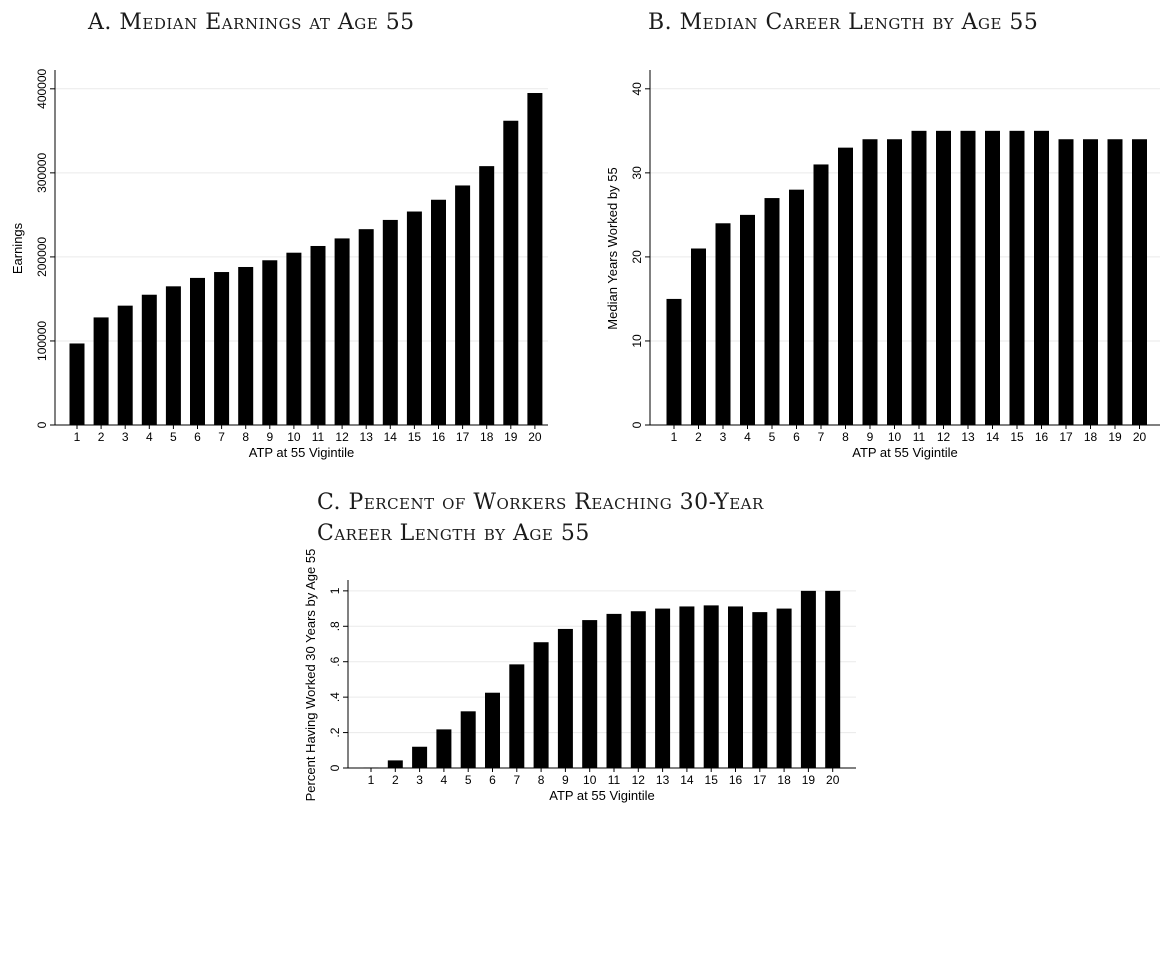 The height and width of the screenshot is (976, 1162). Describe the element at coordinates (269, 437) in the screenshot. I see `chart-a-x-tick-label: 9` at that location.